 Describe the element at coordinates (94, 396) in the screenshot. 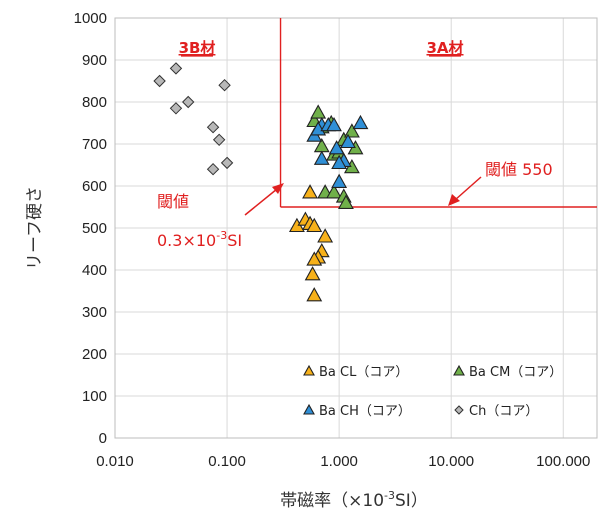

I see `y-tick-label: 100` at that location.